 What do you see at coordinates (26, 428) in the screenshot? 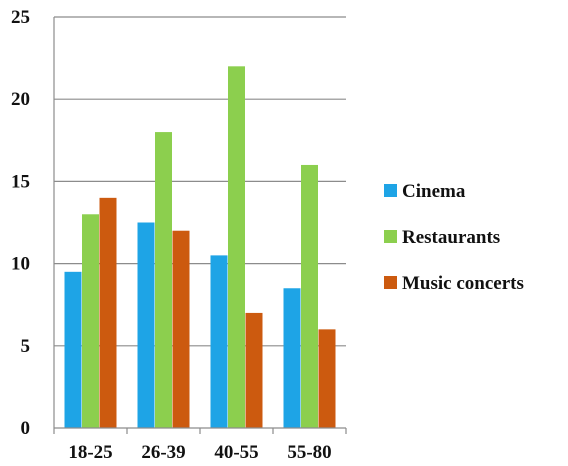
I see `y-tick-label: 0` at bounding box center [26, 428].